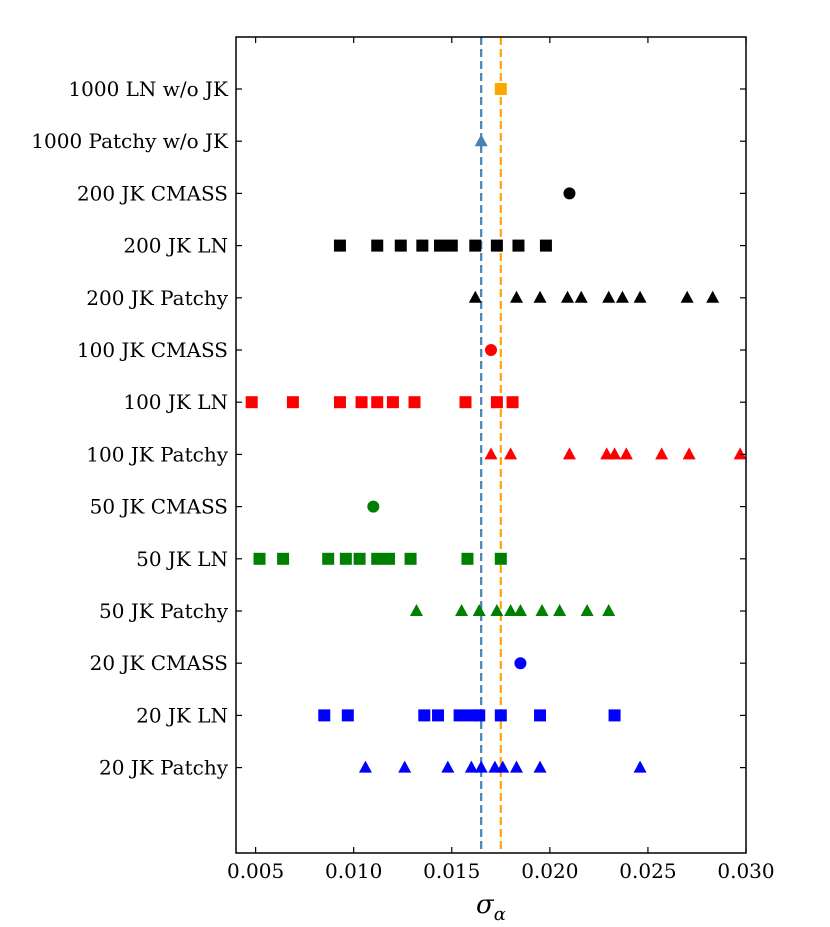  What do you see at coordinates (182, 715) in the screenshot?
I see `y-category-label: 20 JK LN` at bounding box center [182, 715].